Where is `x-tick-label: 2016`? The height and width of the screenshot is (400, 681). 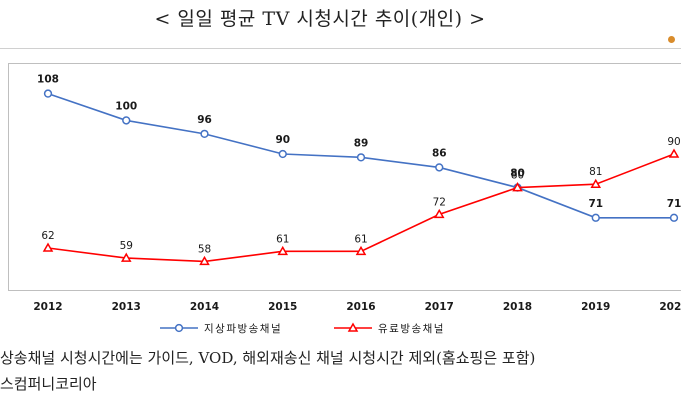
x-tick-label: 2016 is located at coordinates (360, 307).